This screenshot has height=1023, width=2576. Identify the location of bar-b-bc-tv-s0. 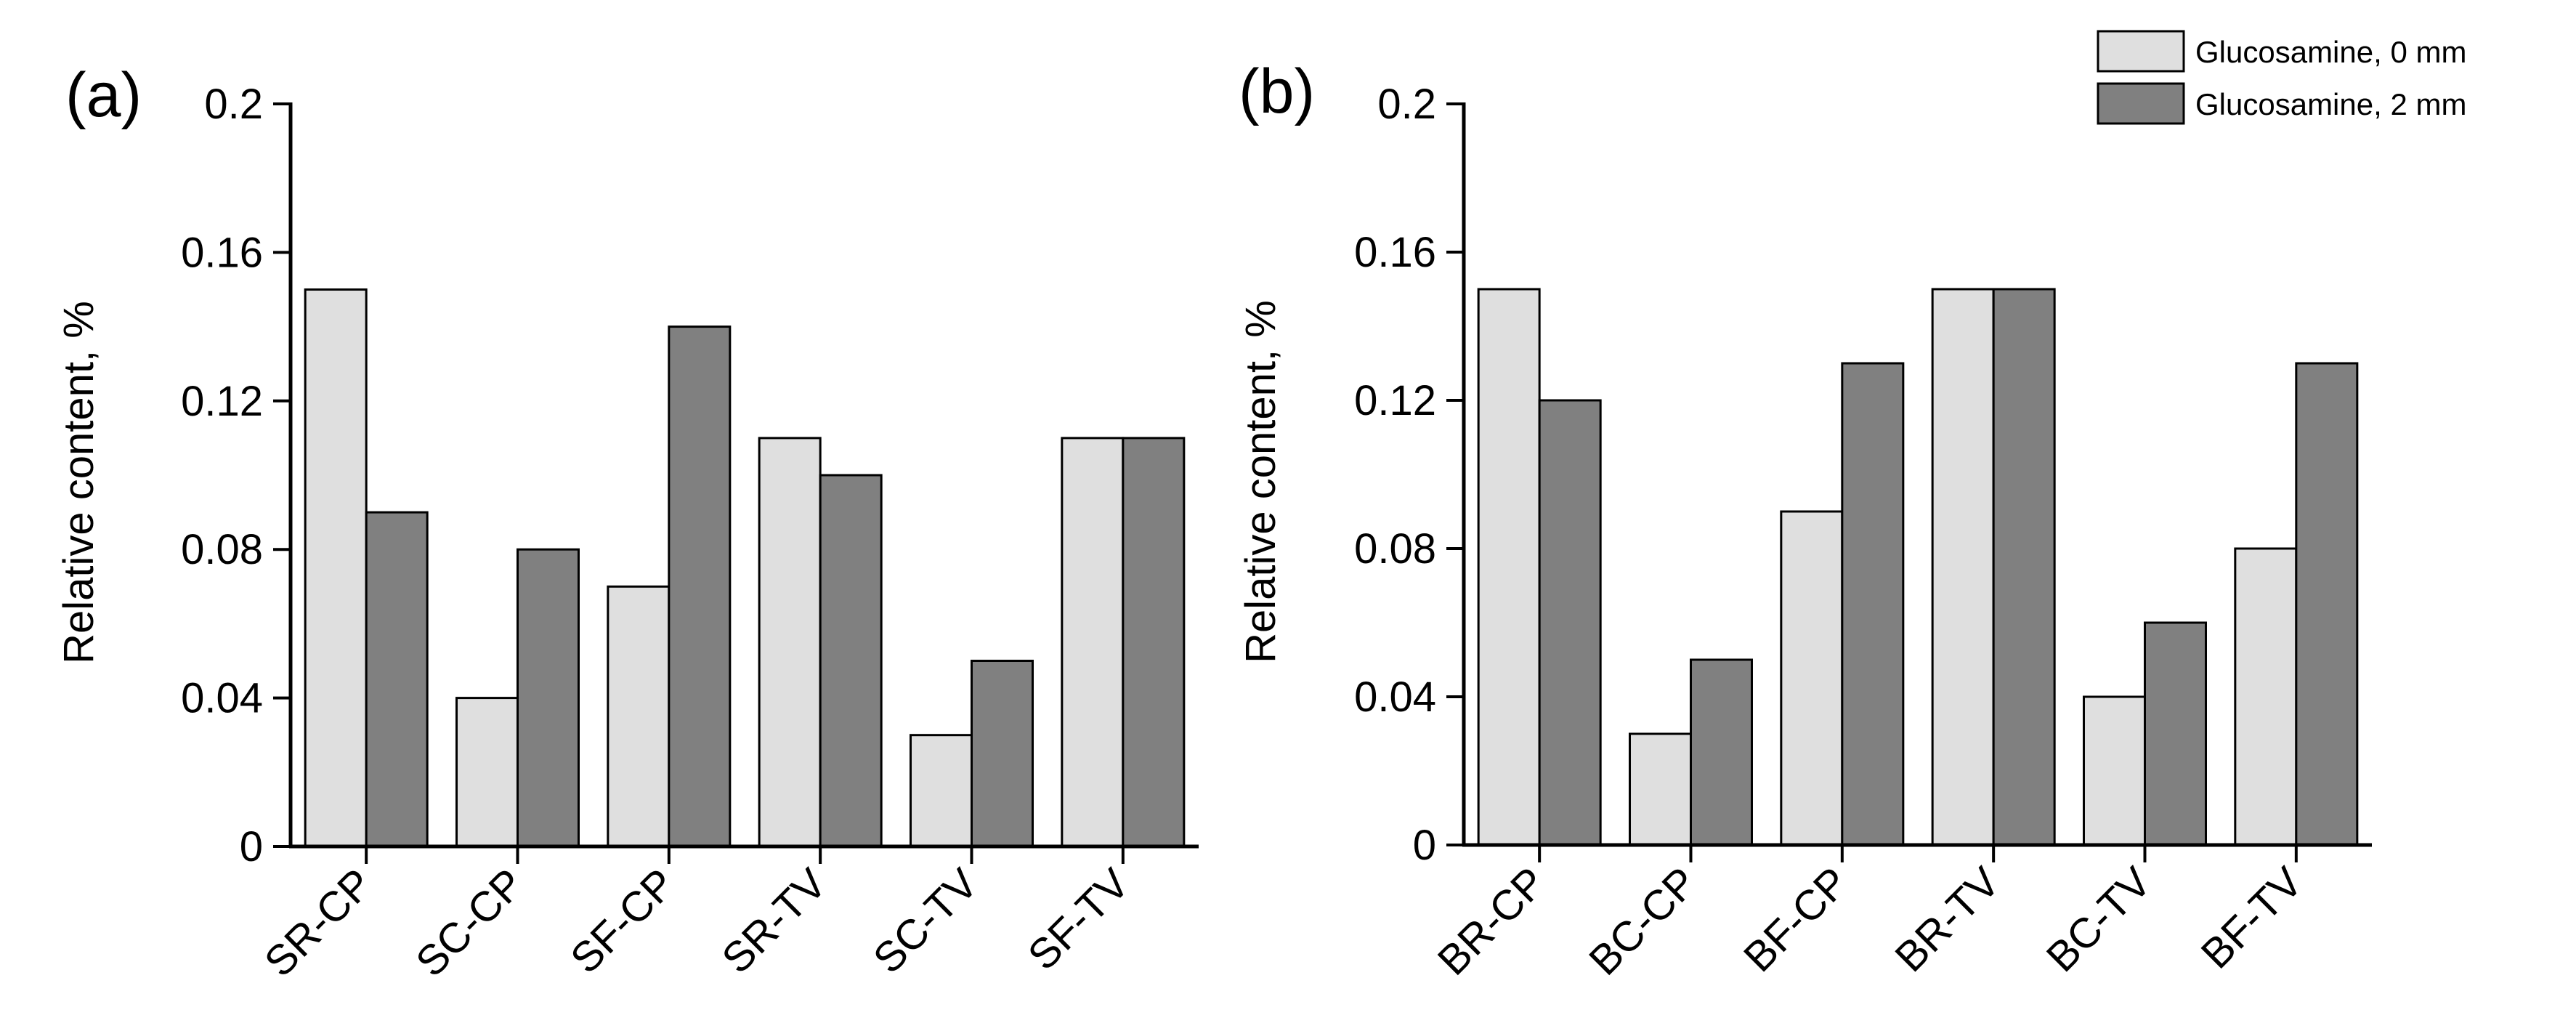
(2114, 770).